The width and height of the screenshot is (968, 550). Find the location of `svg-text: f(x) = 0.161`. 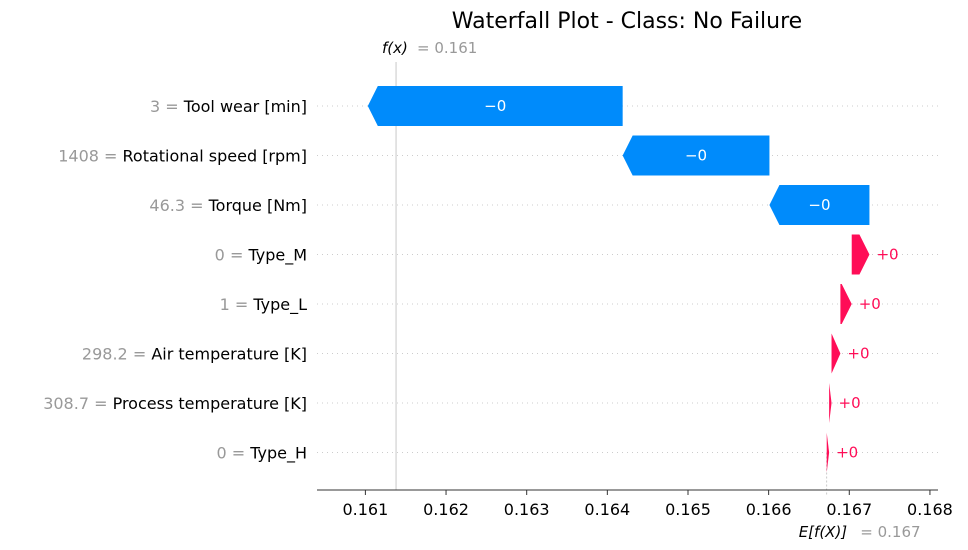

svg-text: f(x) = 0.161 is located at coordinates (429, 47).